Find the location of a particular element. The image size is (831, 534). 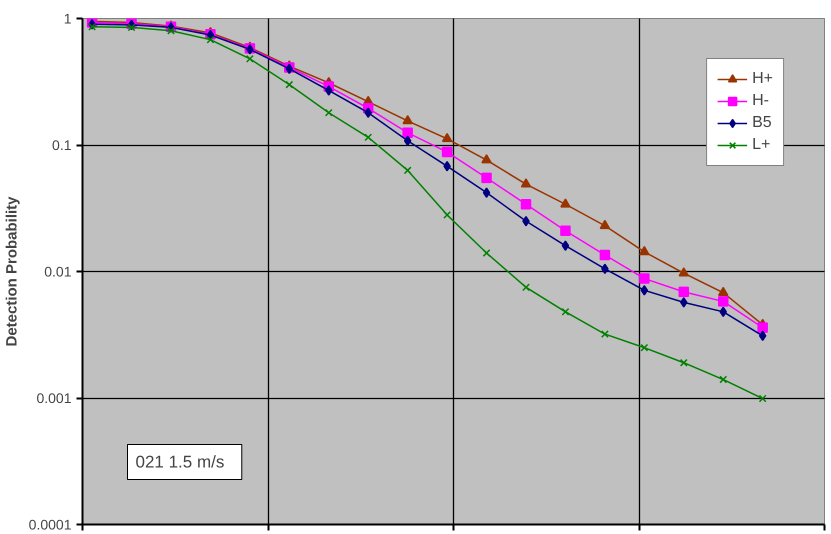

legend-label: L+ is located at coordinates (762, 145).